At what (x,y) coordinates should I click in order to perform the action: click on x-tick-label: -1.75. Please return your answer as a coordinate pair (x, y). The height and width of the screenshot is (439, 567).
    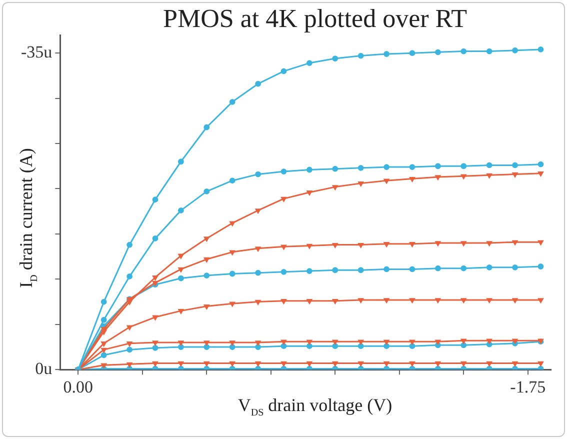
    Looking at the image, I should click on (528, 386).